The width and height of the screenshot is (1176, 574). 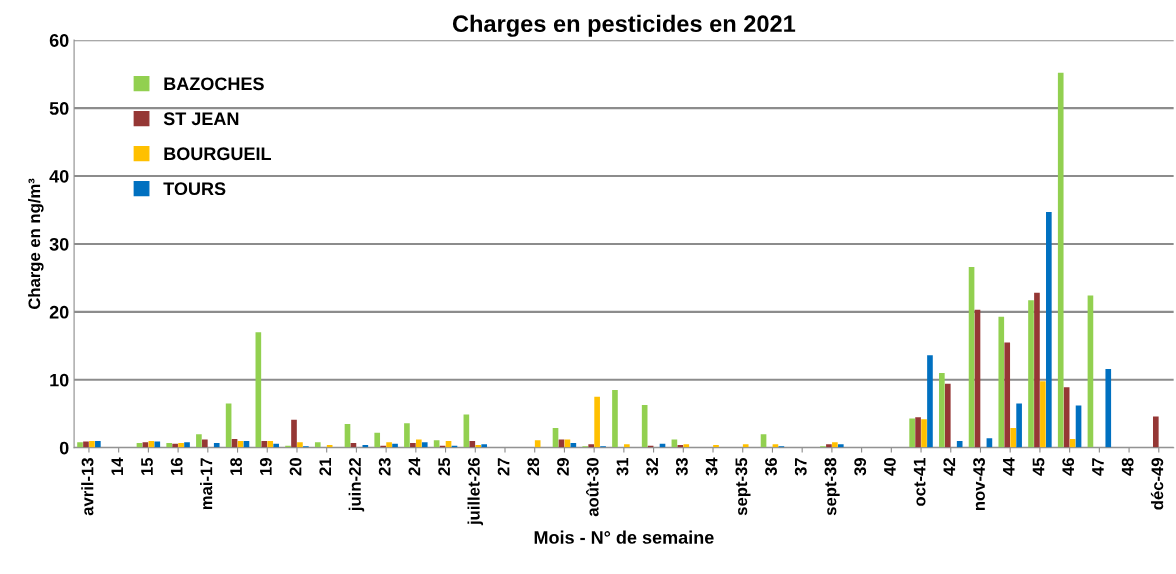 I want to click on x-tick-label: déc-49, so click(x=1157, y=484).